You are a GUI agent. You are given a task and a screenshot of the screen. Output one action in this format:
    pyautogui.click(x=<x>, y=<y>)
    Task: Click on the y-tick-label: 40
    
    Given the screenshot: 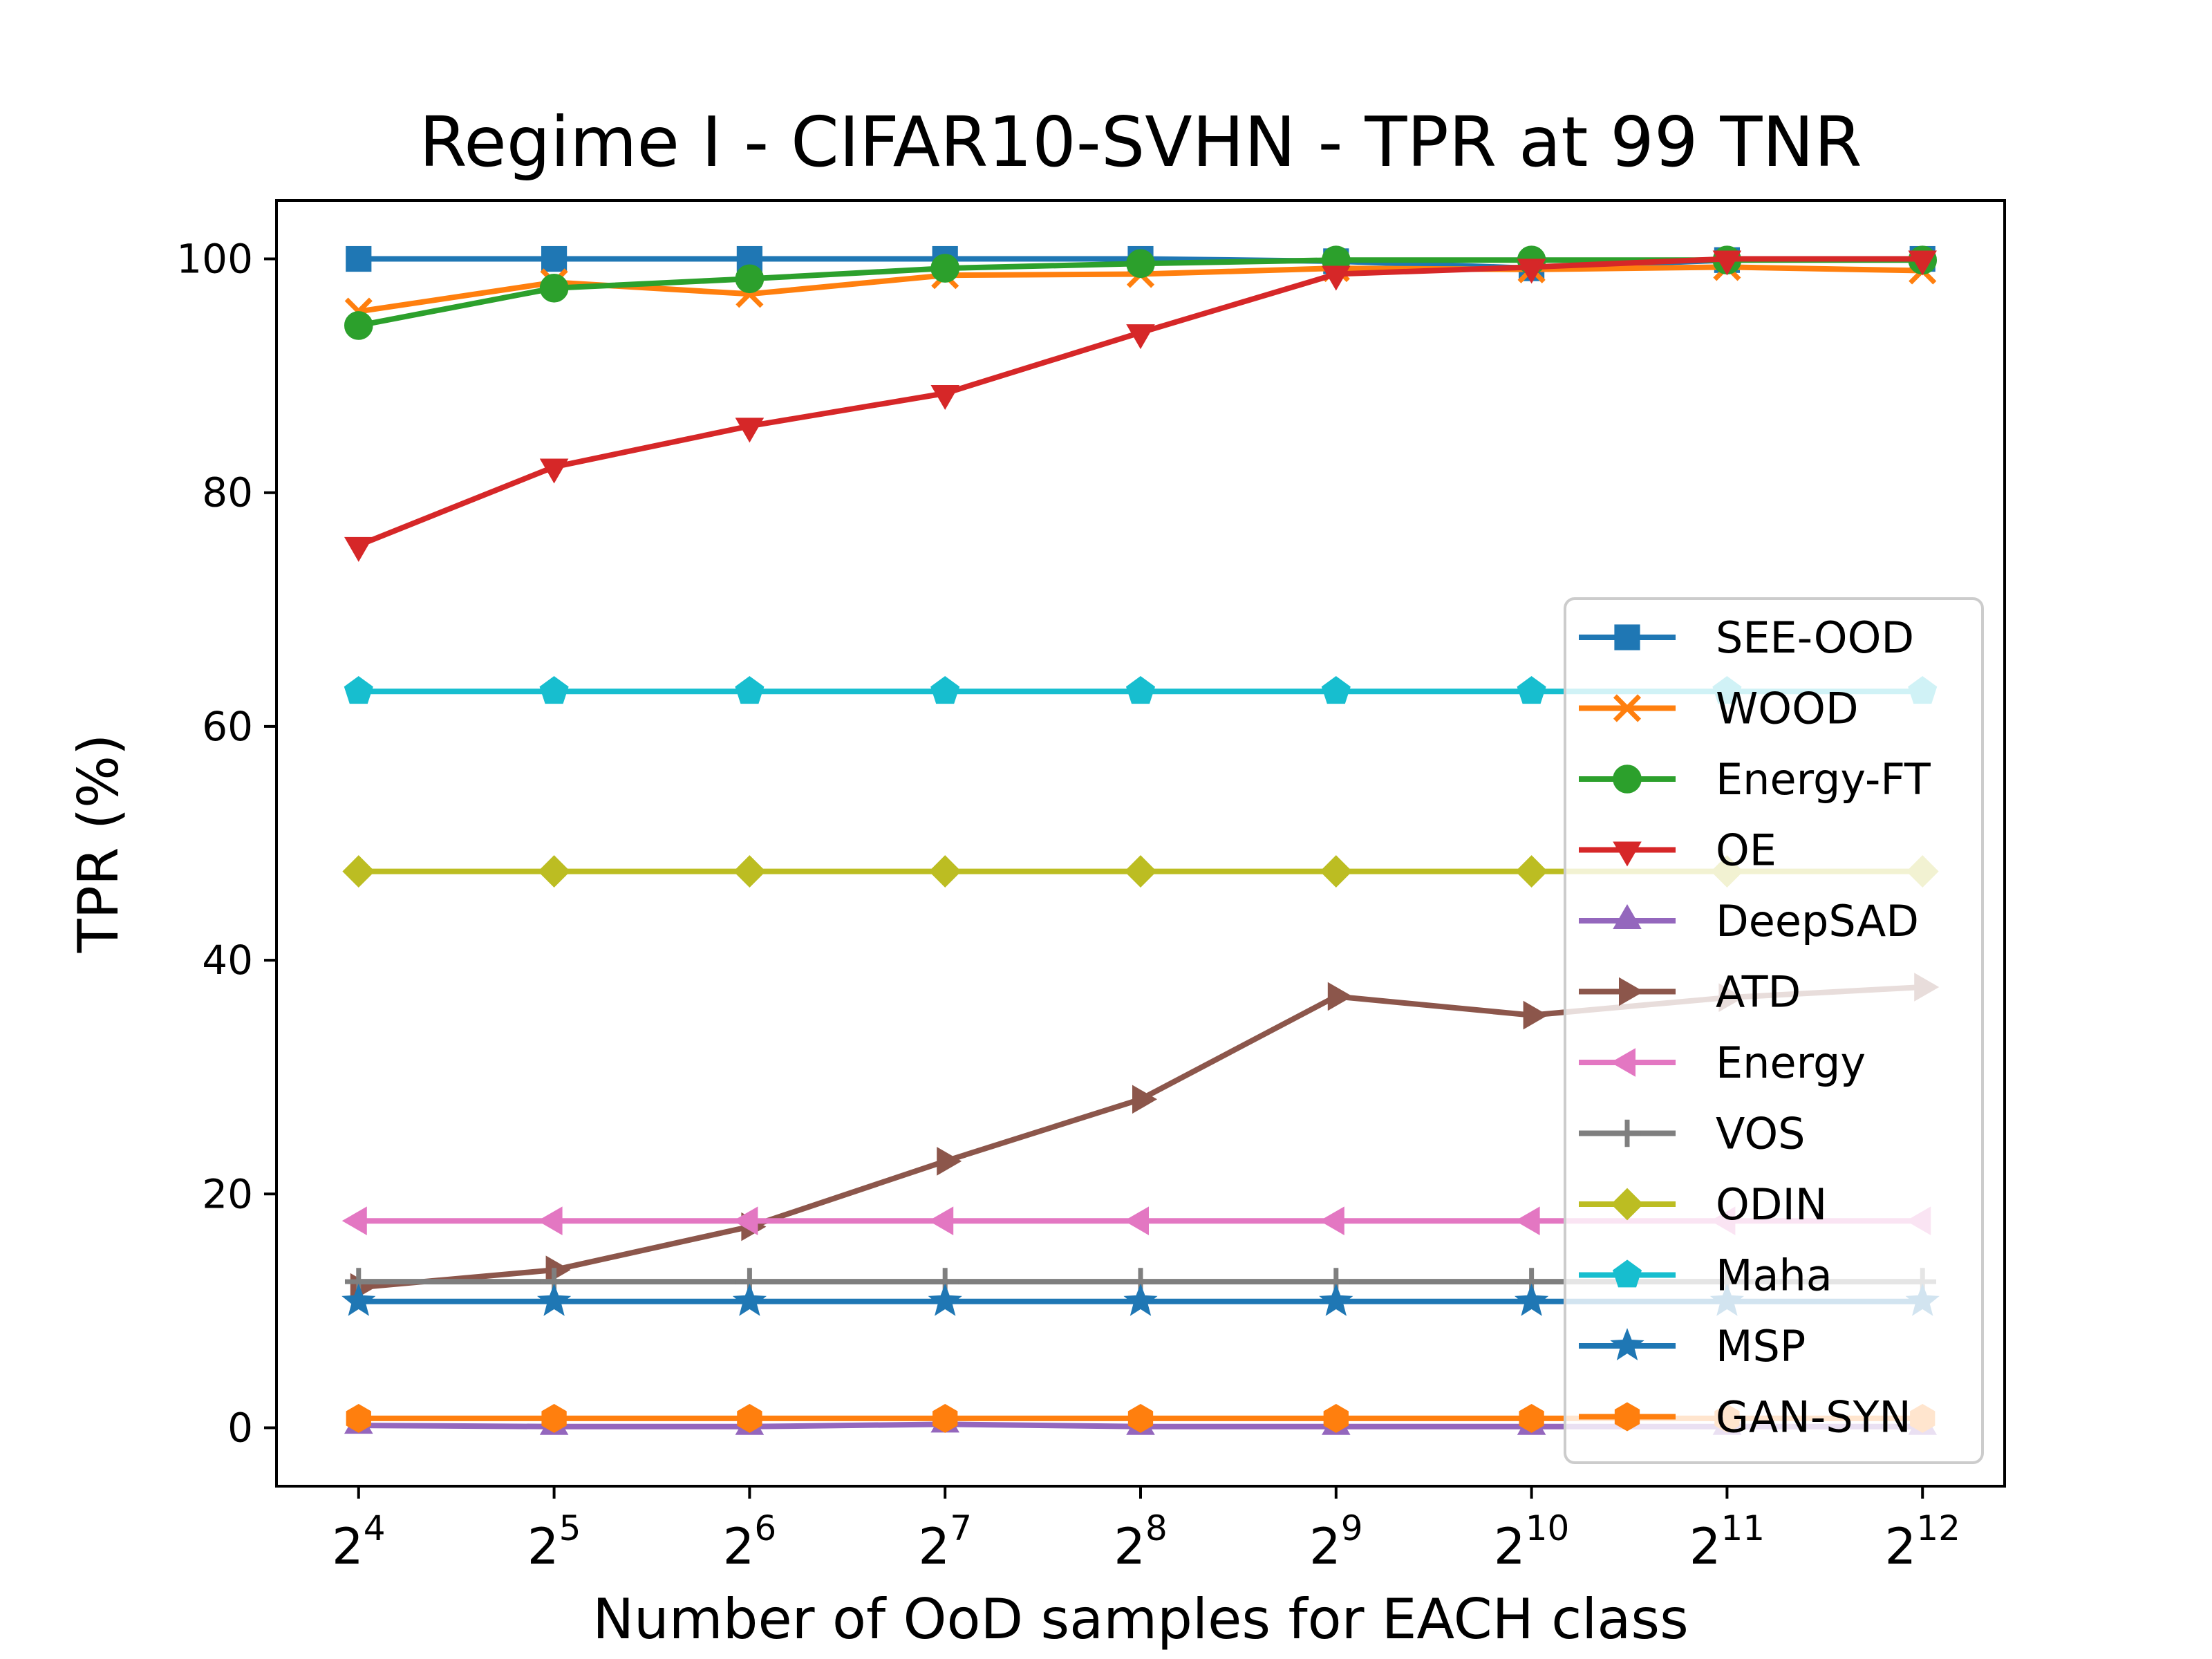 What is the action you would take?
    pyautogui.click(x=228, y=960)
    